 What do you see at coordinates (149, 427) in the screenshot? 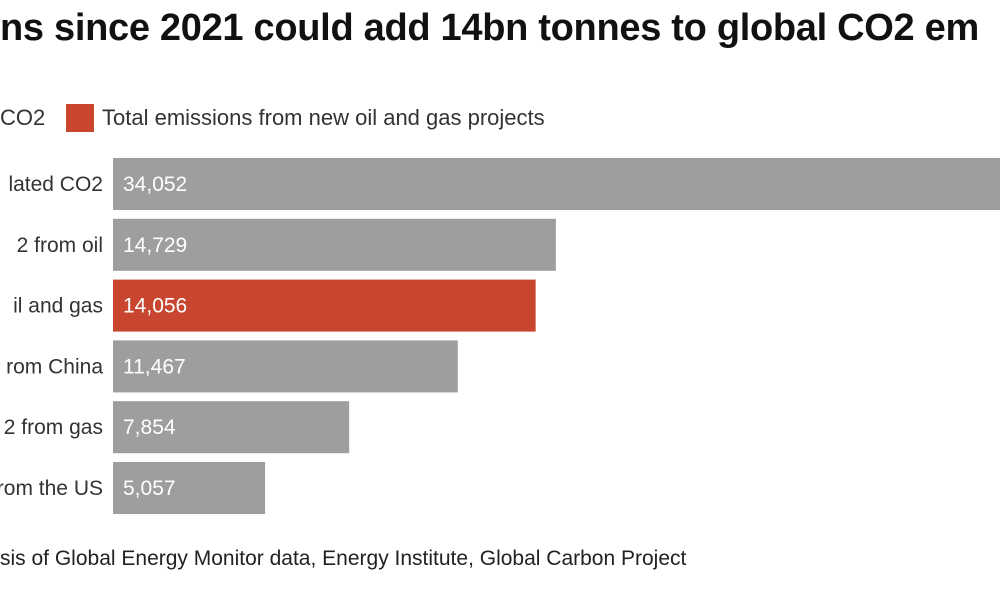
I see `value-label-4: 7,854` at bounding box center [149, 427].